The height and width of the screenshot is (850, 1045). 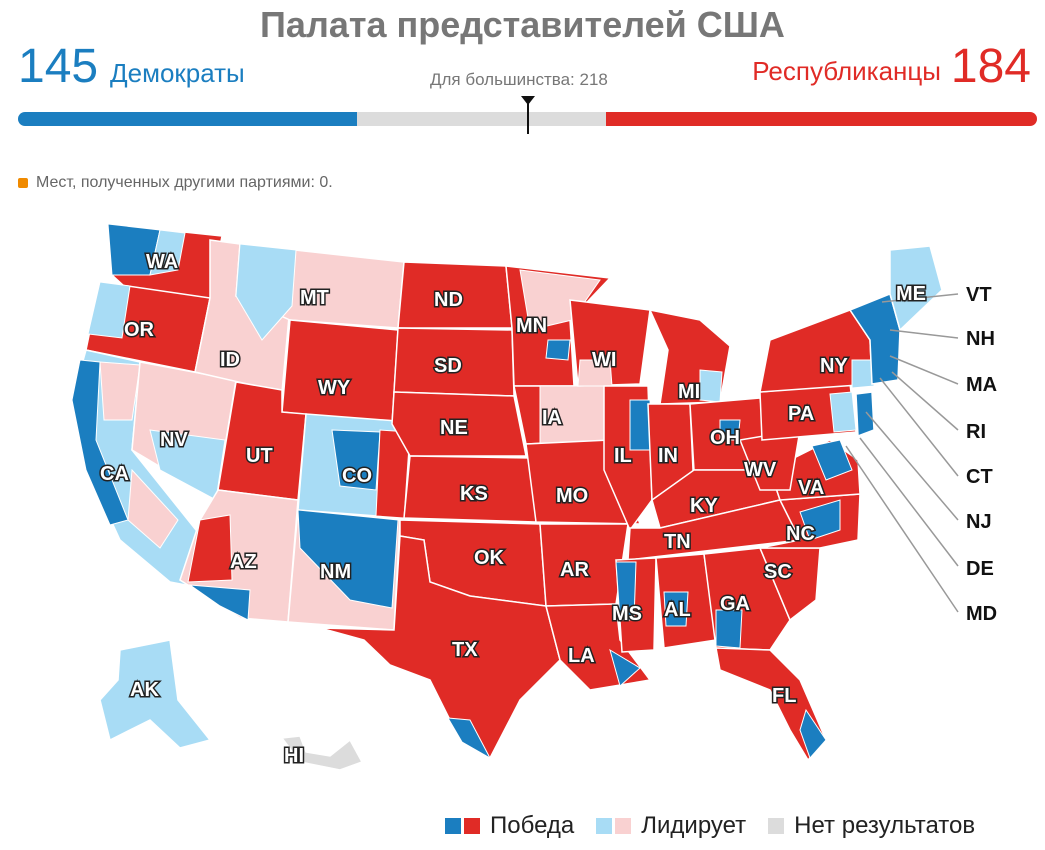 I want to click on dem-party-label: Демократы, so click(x=177, y=73).